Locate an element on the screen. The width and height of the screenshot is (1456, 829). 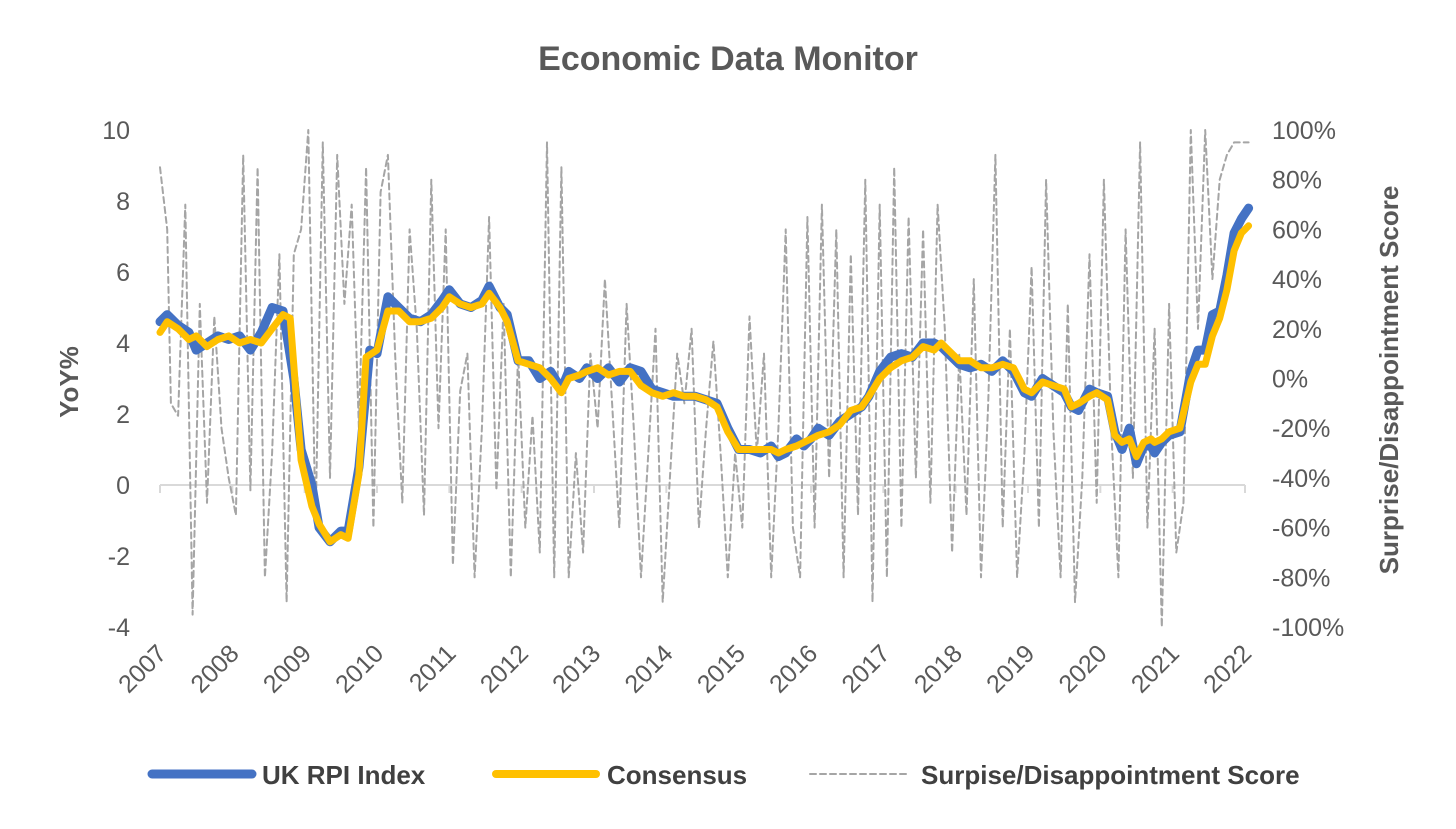
y-axis-label-left: YoY% is located at coordinates (69, 382).